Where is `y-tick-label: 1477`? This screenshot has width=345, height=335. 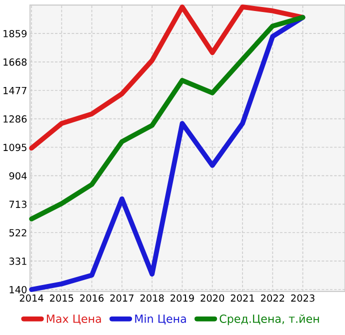
y-tick-label: 1477 is located at coordinates (15, 90).